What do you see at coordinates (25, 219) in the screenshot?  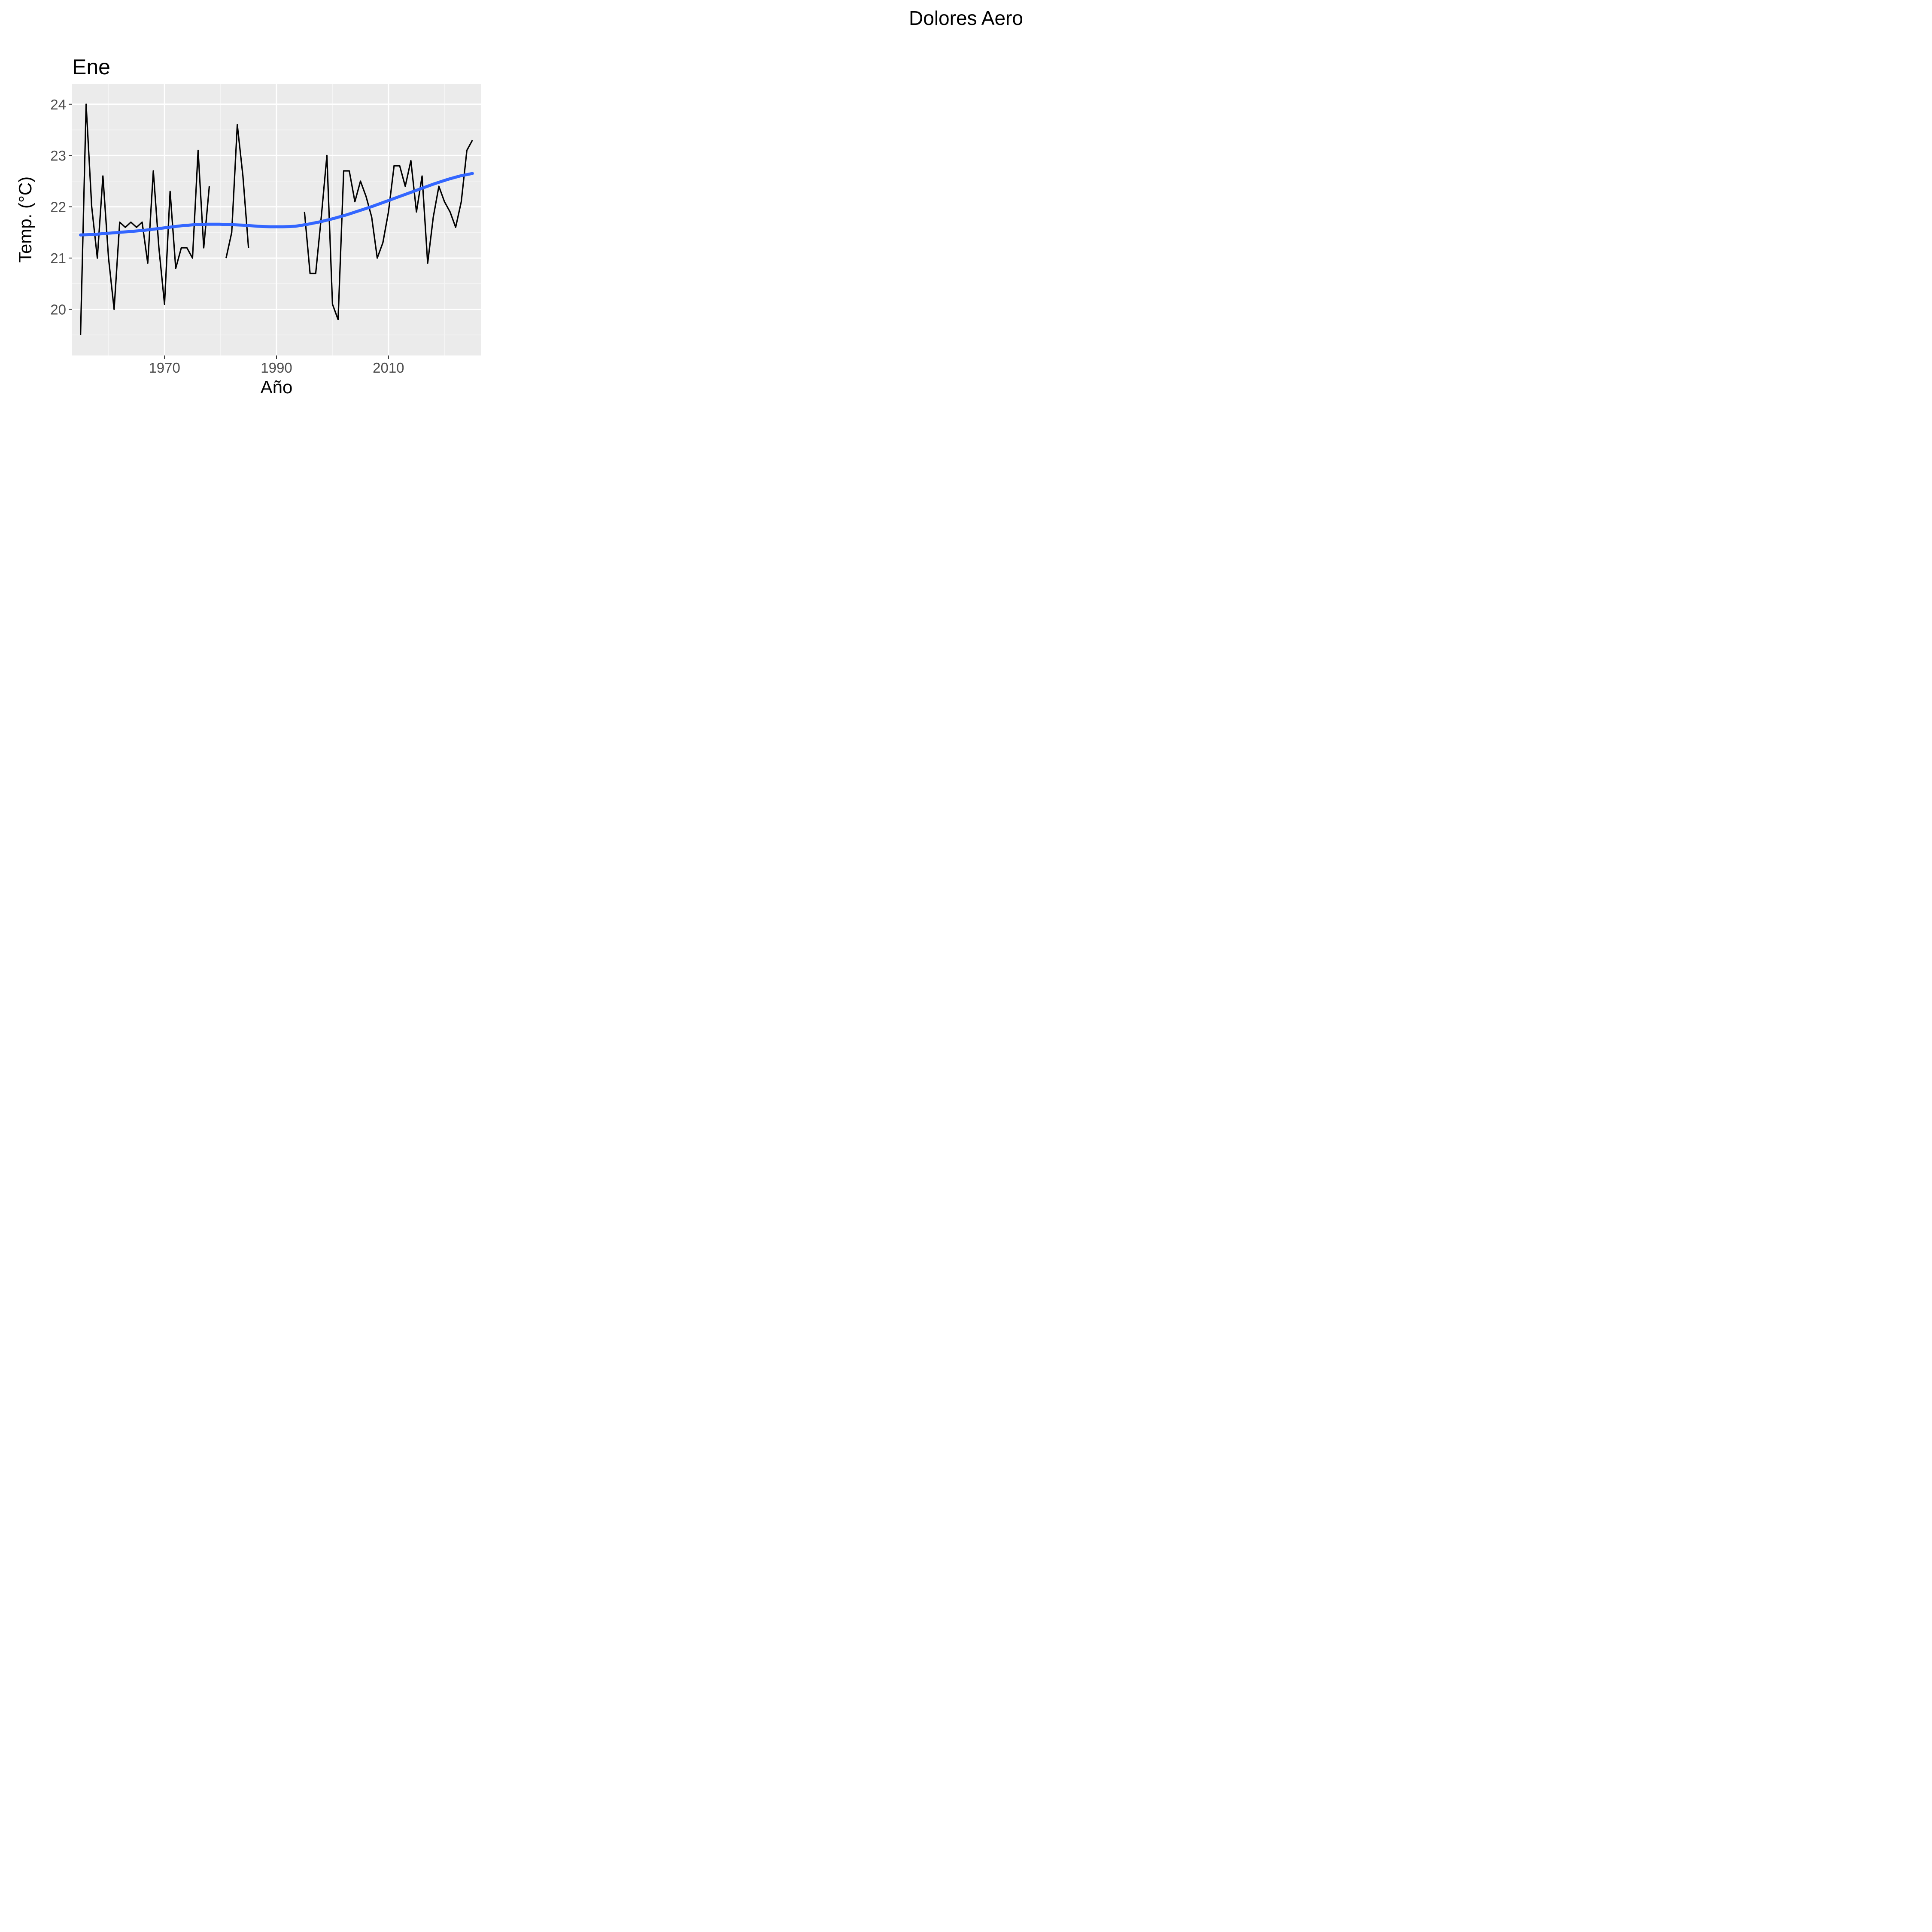 I see `y-axis-label: Temp. (°C)` at bounding box center [25, 219].